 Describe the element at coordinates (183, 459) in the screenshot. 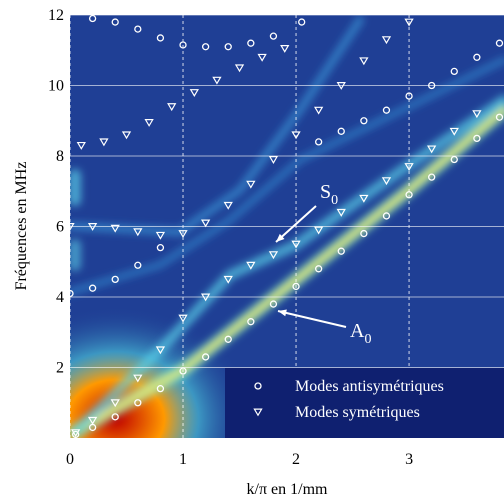

I see `x-tick-label: 1` at that location.